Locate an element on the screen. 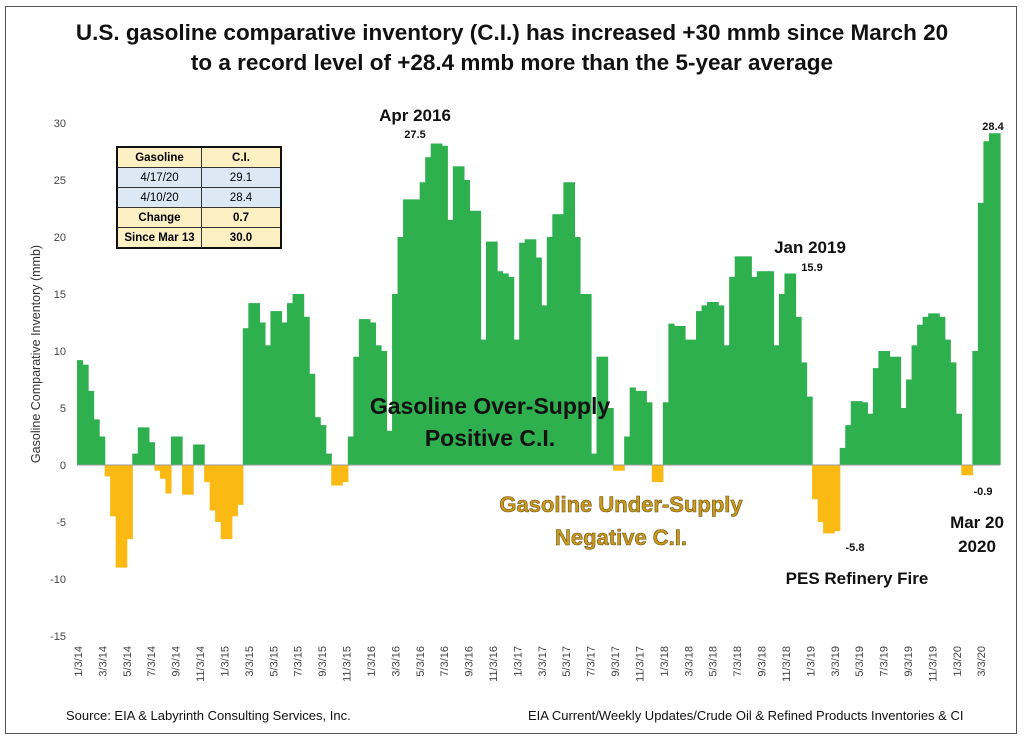  x-tick-label: 1/3/18 is located at coordinates (665, 661).